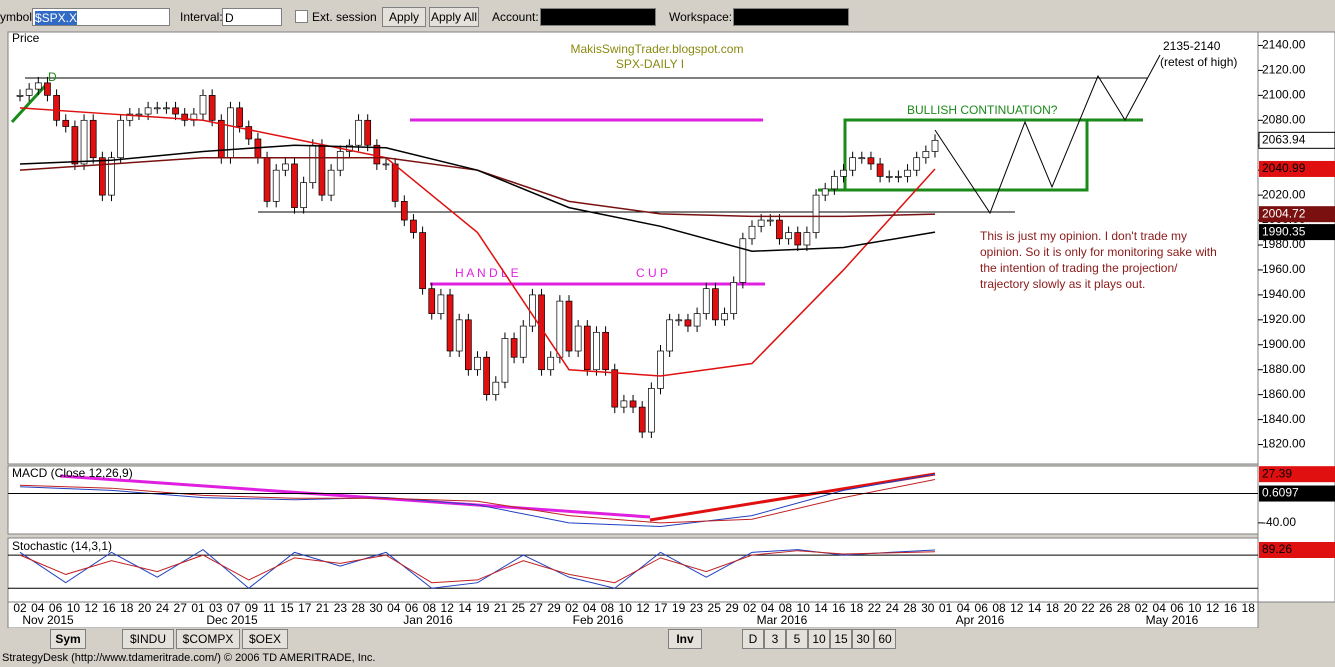  I want to click on x-tick-label: 03, so click(216, 608).